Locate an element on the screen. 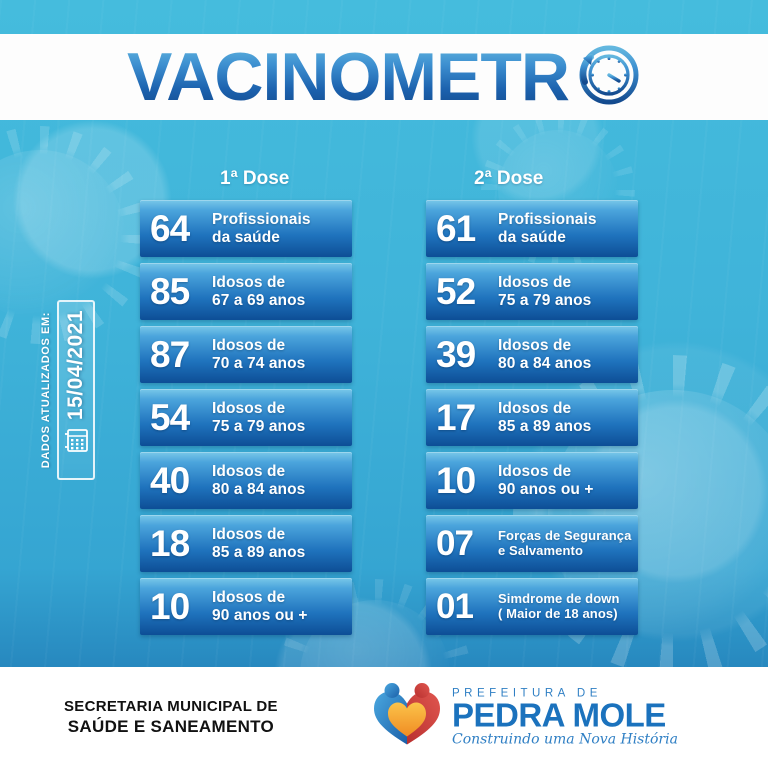 Image resolution: width=768 pixels, height=768 pixels. stat-label: Simdrome de down( Maior de 18 anos) is located at coordinates (559, 606).